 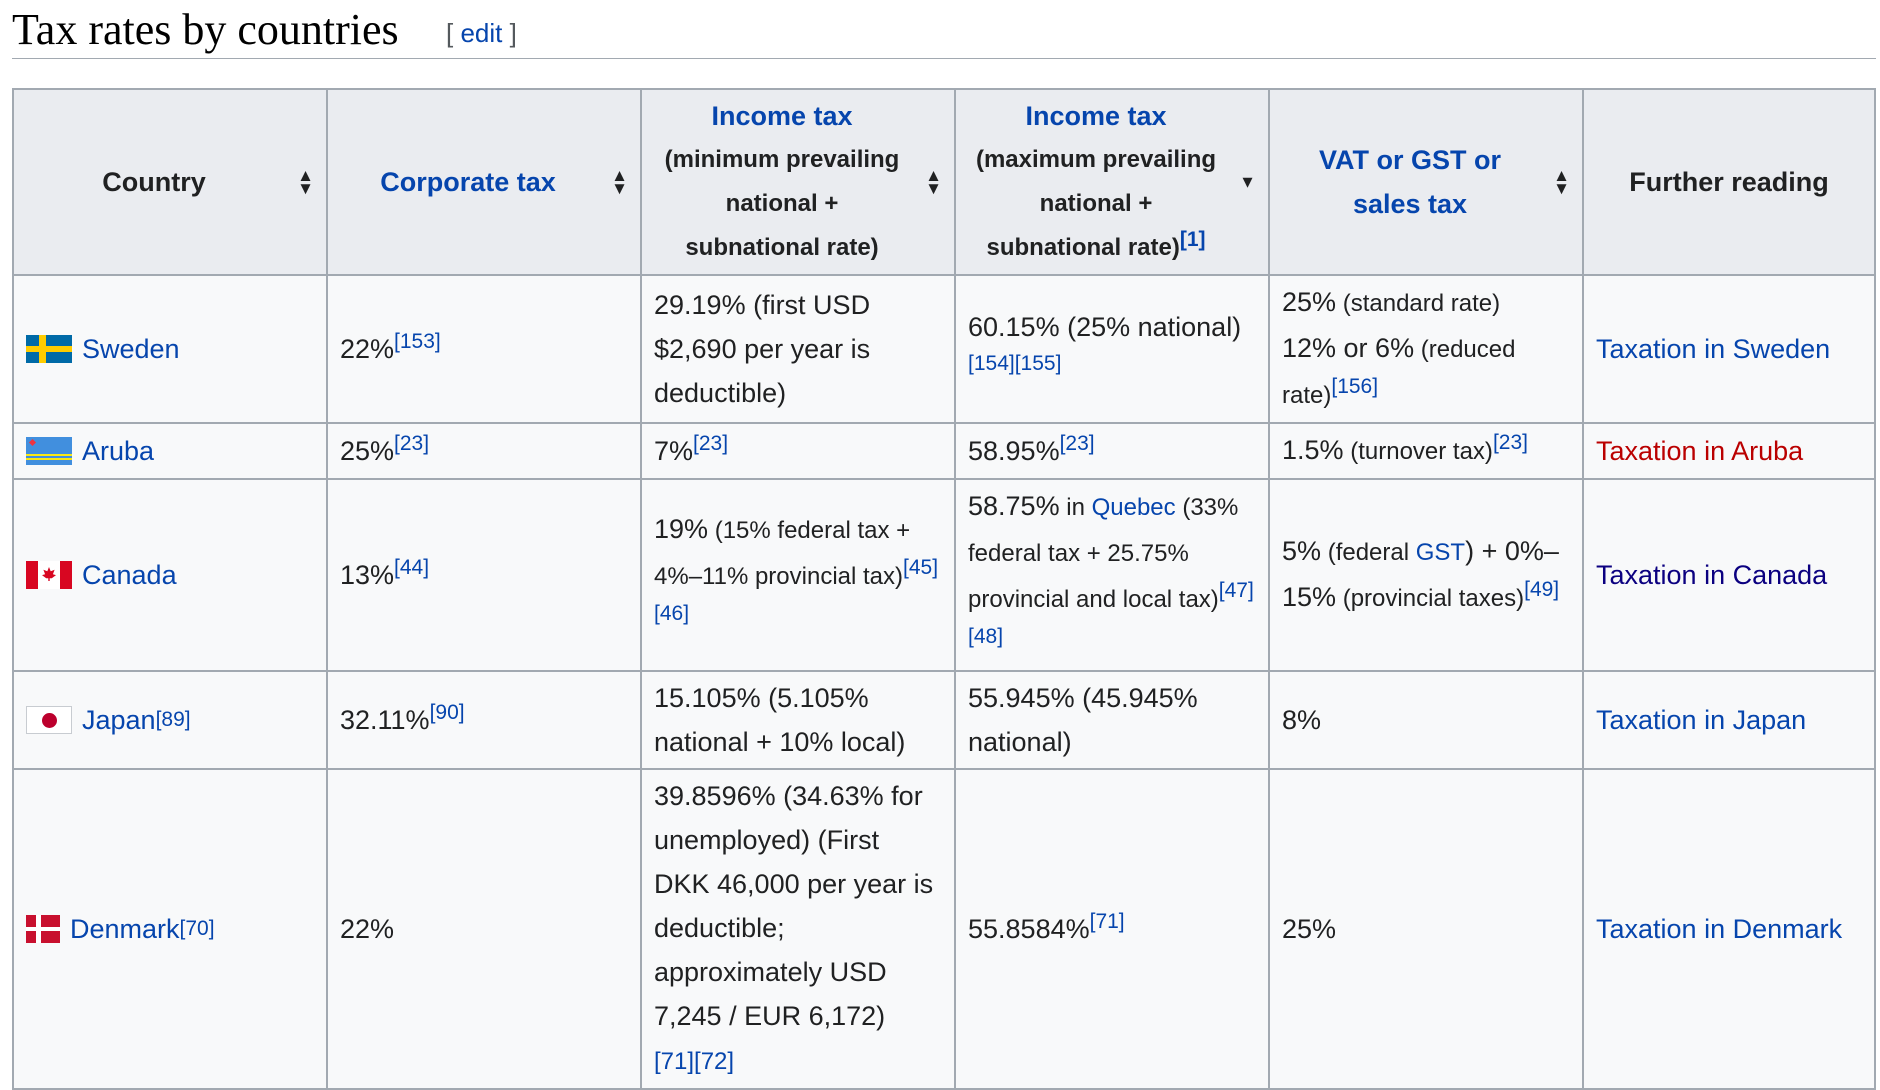 I want to click on income-tax-max-note: in, so click(x=1075, y=507).